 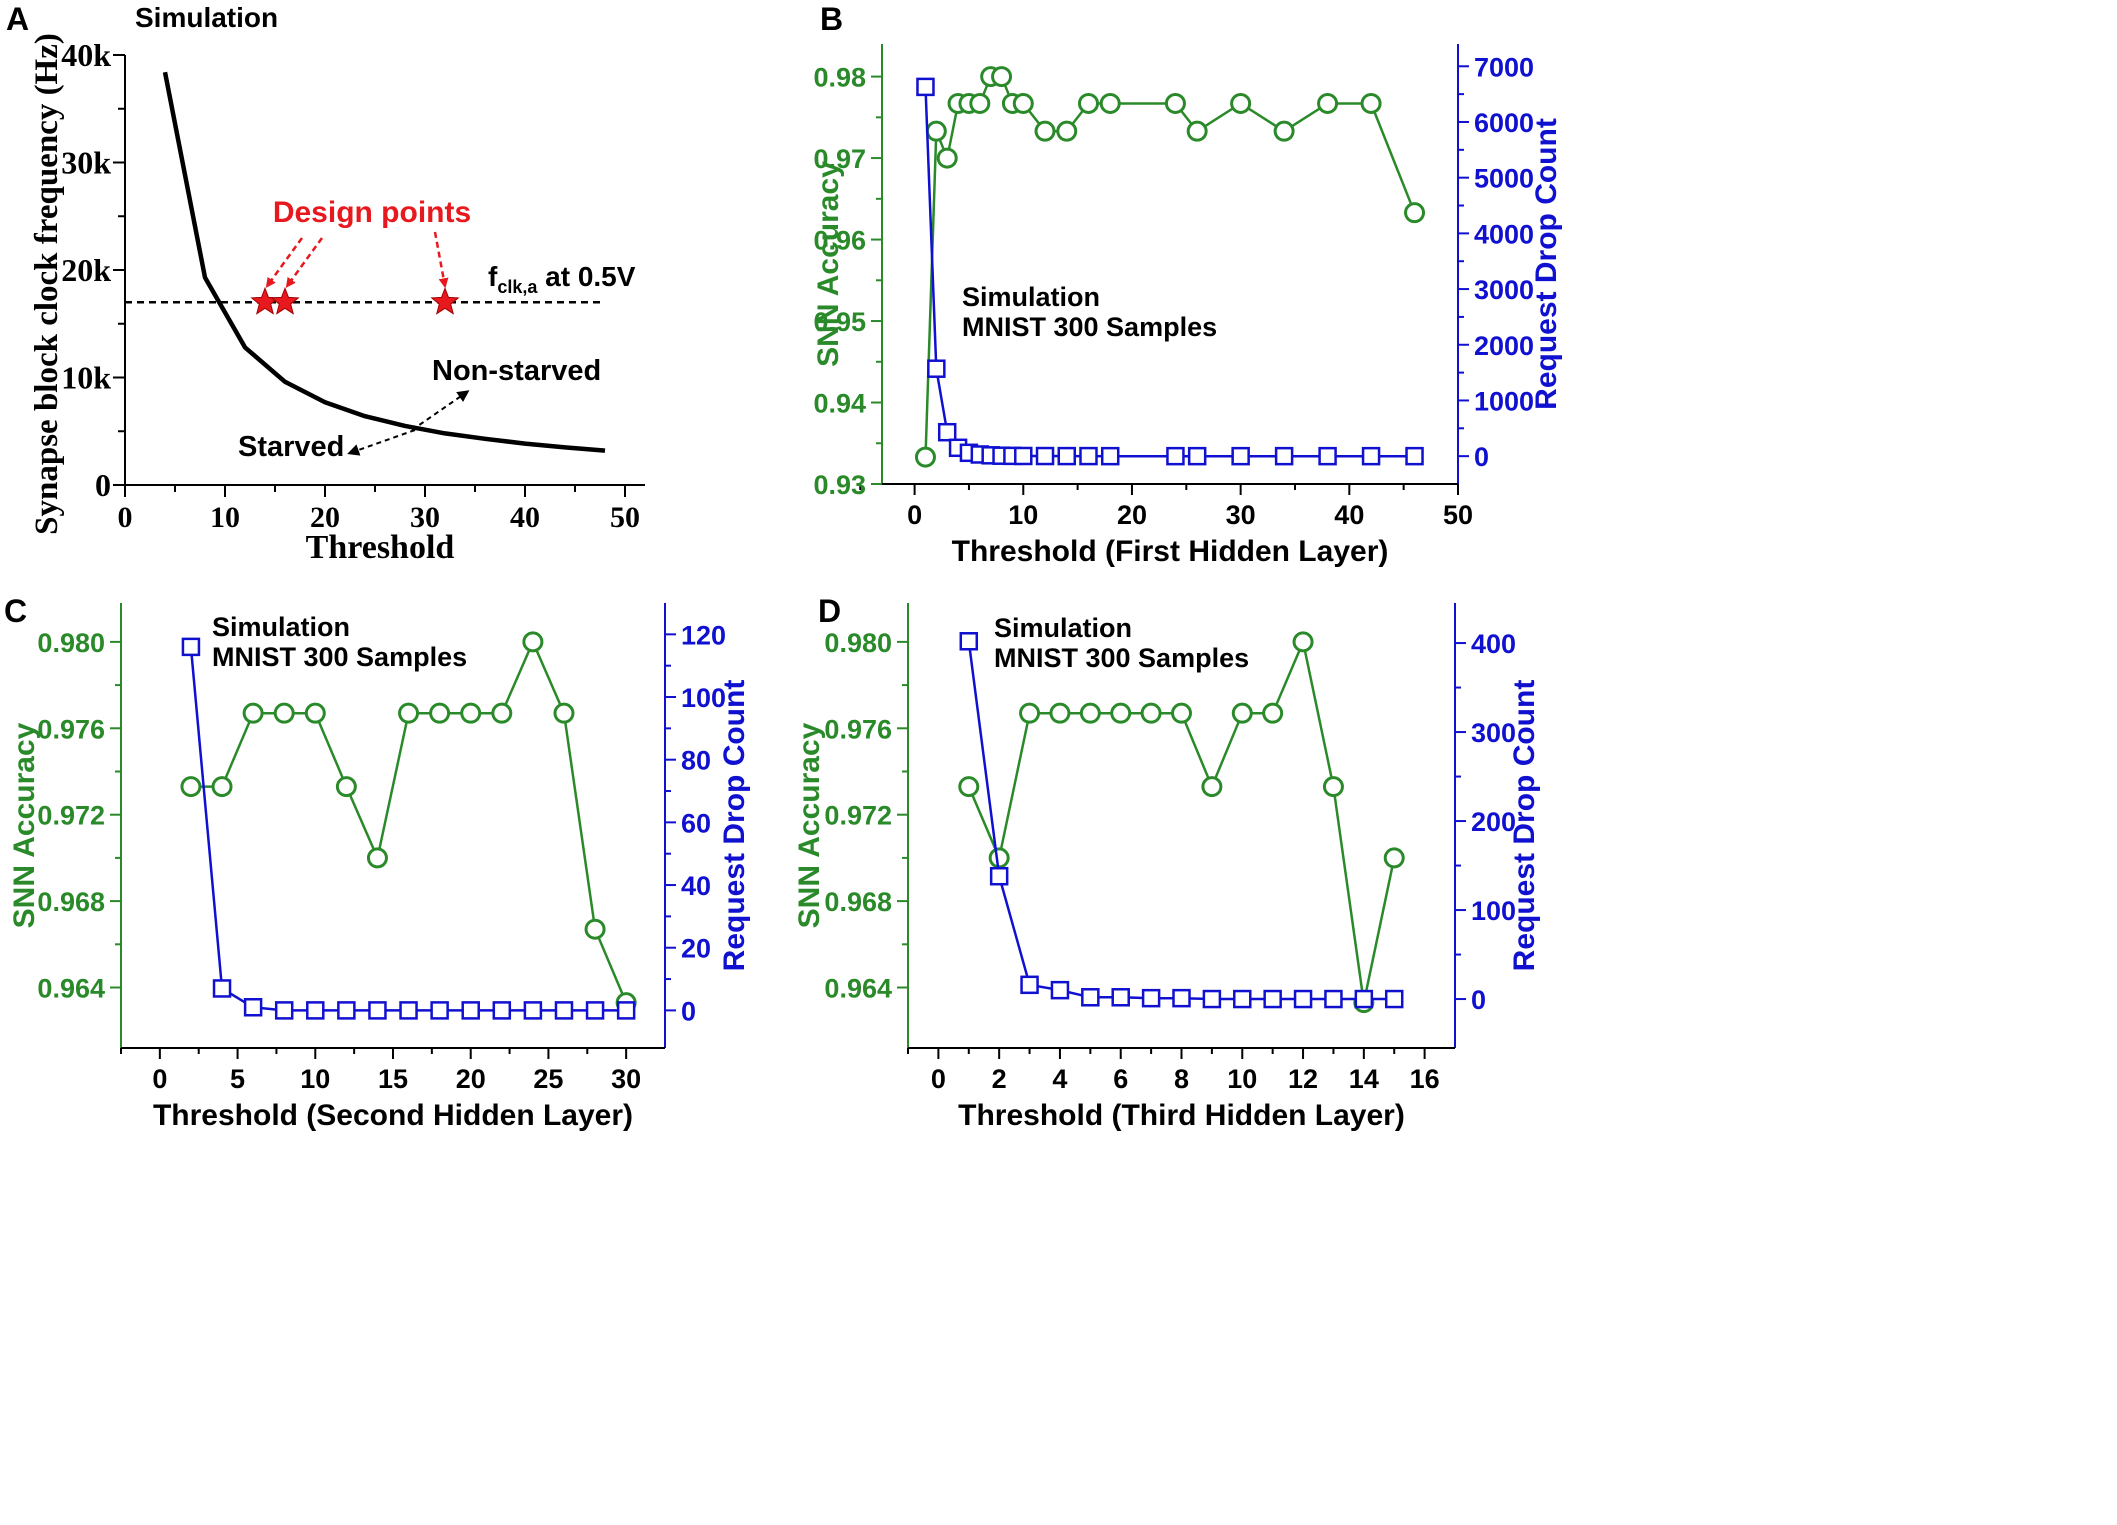 I want to click on panel-a-letter: A, so click(x=17, y=19).